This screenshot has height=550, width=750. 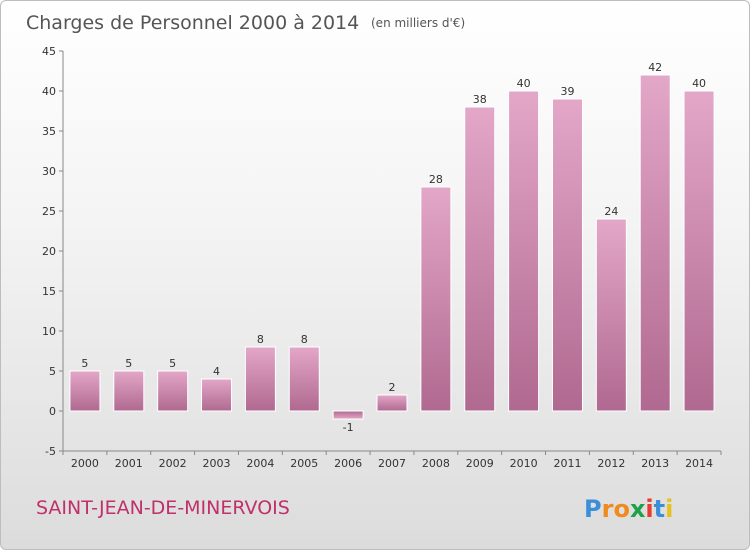 I want to click on x-tick-label-2011: 2011, so click(x=567, y=463).